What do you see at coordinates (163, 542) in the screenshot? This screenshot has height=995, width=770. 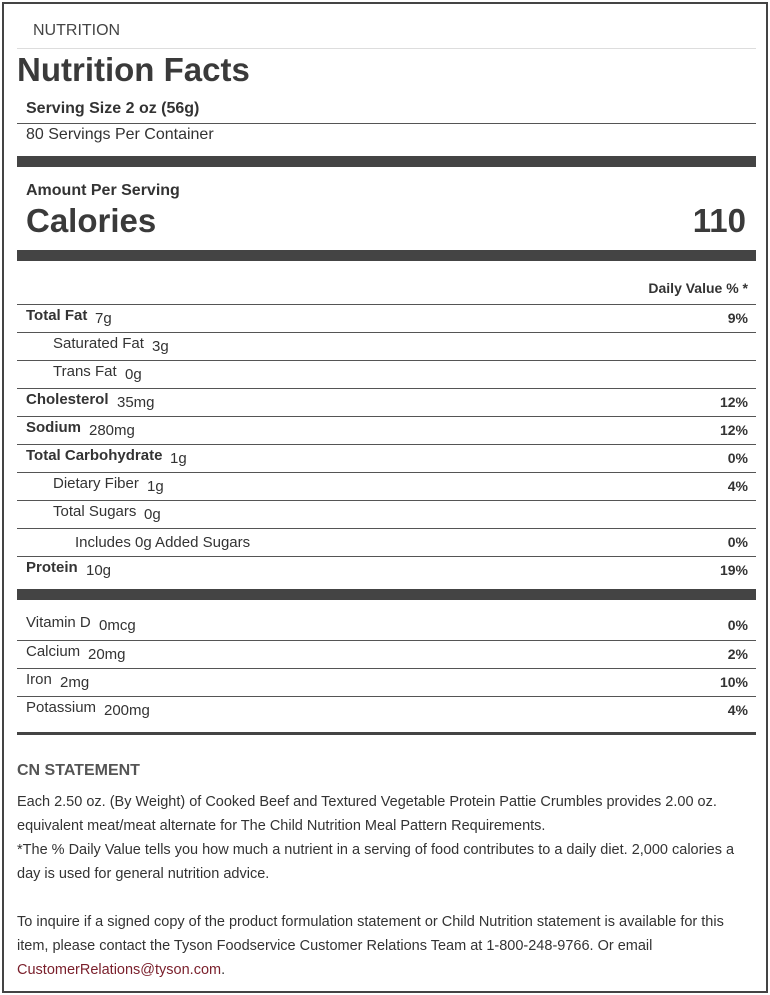 I see `nutrient-label: Includes 0g Added Sugars` at bounding box center [163, 542].